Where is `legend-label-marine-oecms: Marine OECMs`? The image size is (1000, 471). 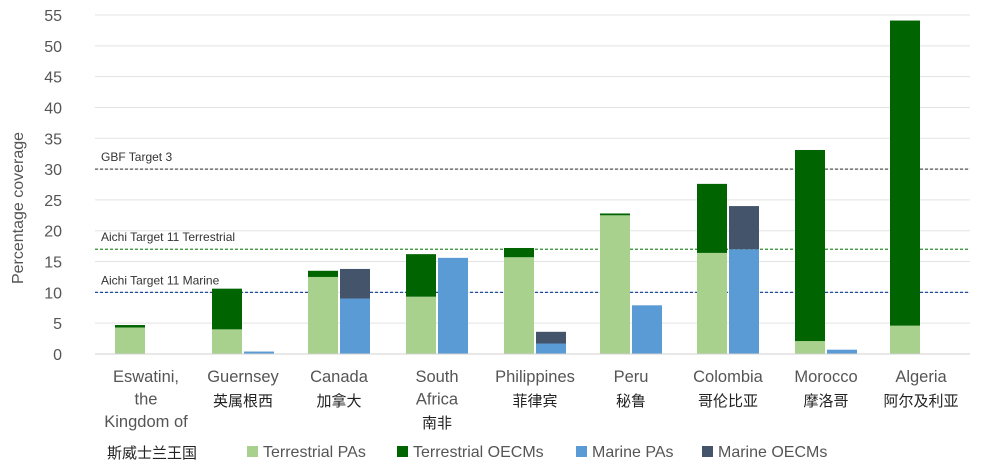 legend-label-marine-oecms: Marine OECMs is located at coordinates (772, 452).